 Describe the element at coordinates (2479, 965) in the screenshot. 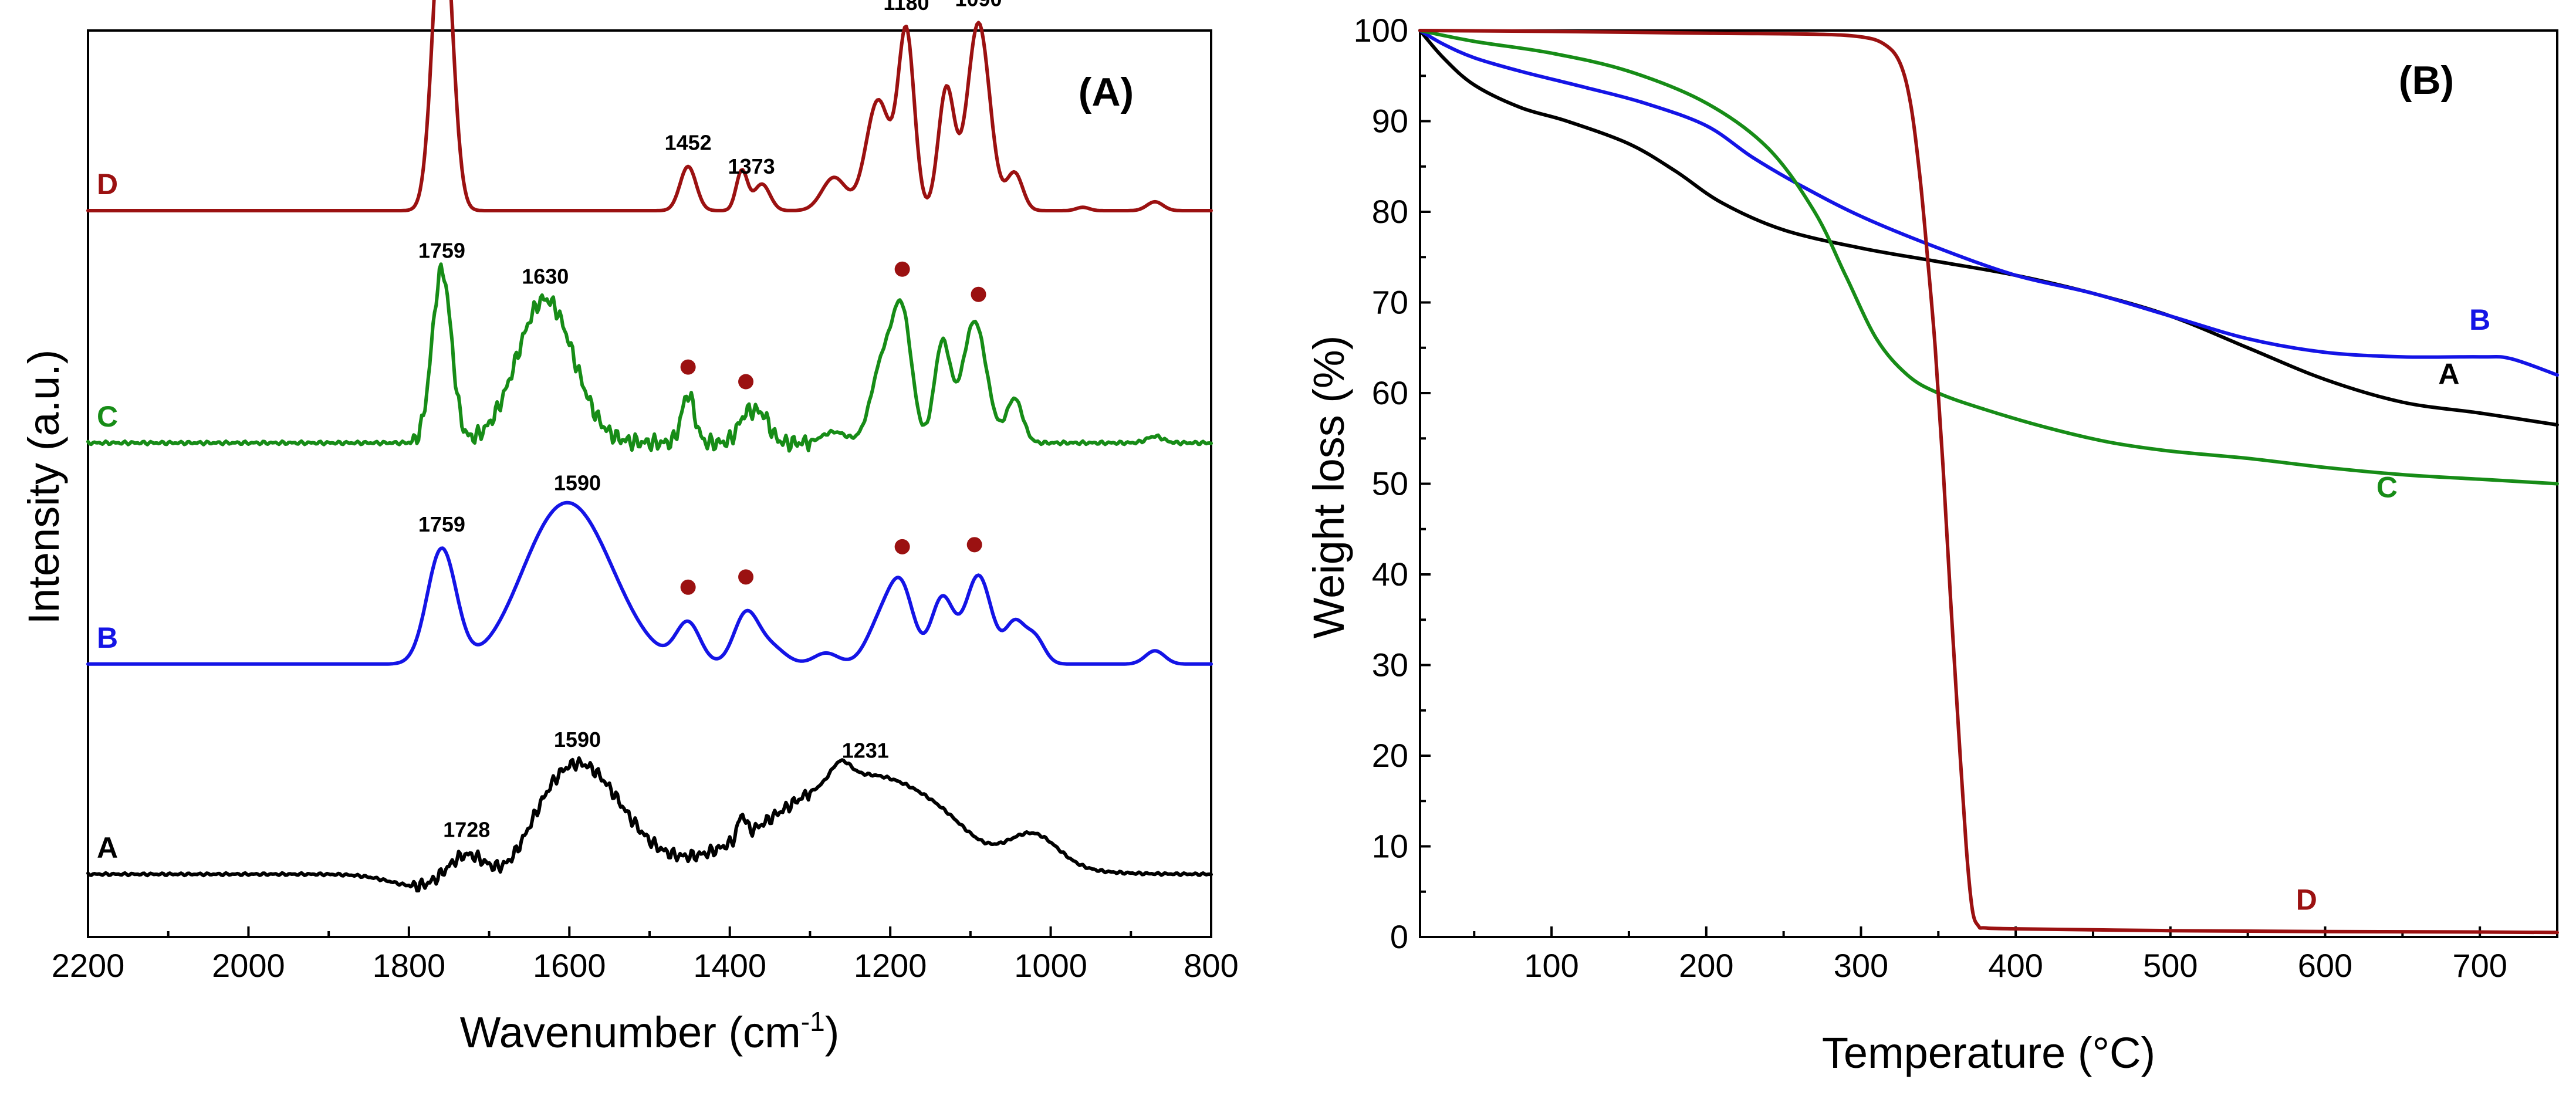

I see `x-tick-label: 700` at that location.